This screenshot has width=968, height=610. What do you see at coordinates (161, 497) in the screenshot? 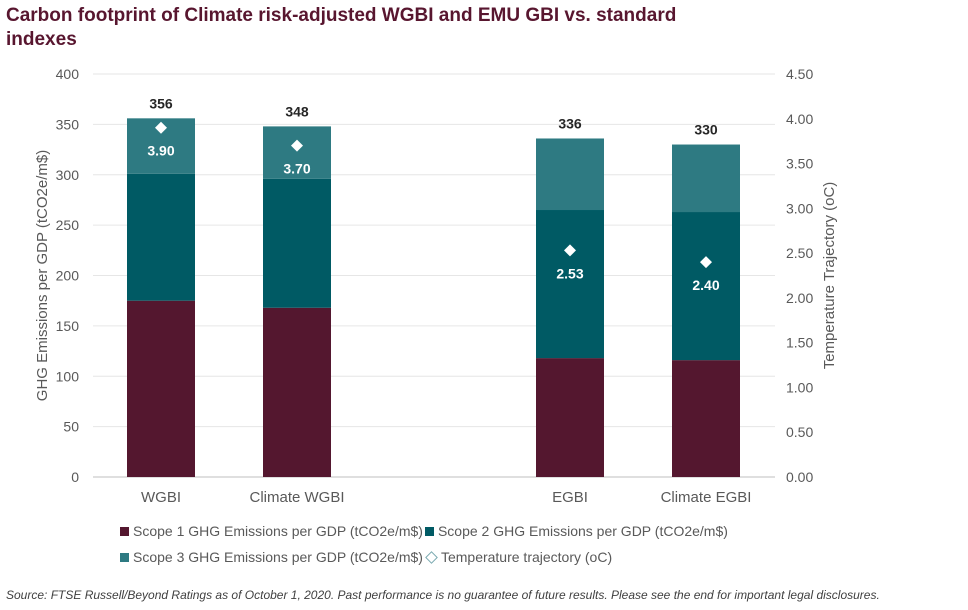
I see `x-category-label: WGBI` at bounding box center [161, 497].